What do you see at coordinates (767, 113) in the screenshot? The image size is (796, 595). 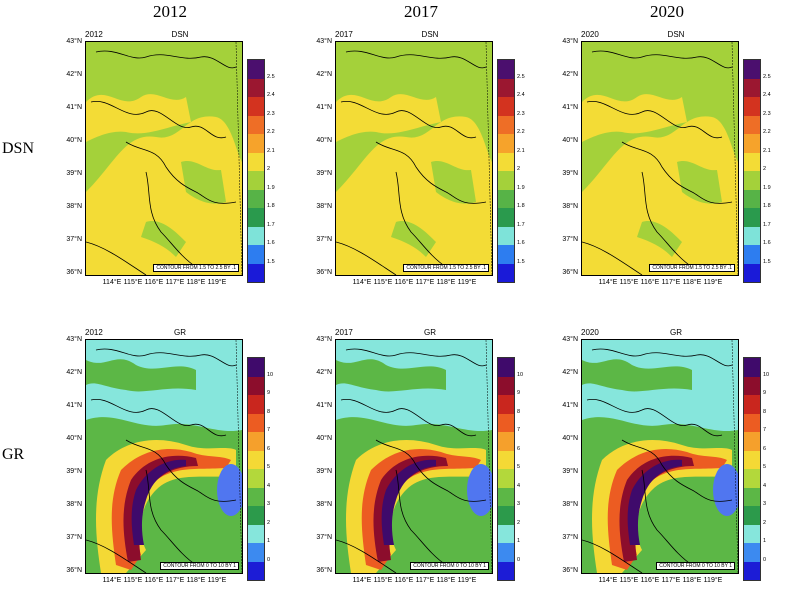 I see `colorbar-label: 2.3` at bounding box center [767, 113].